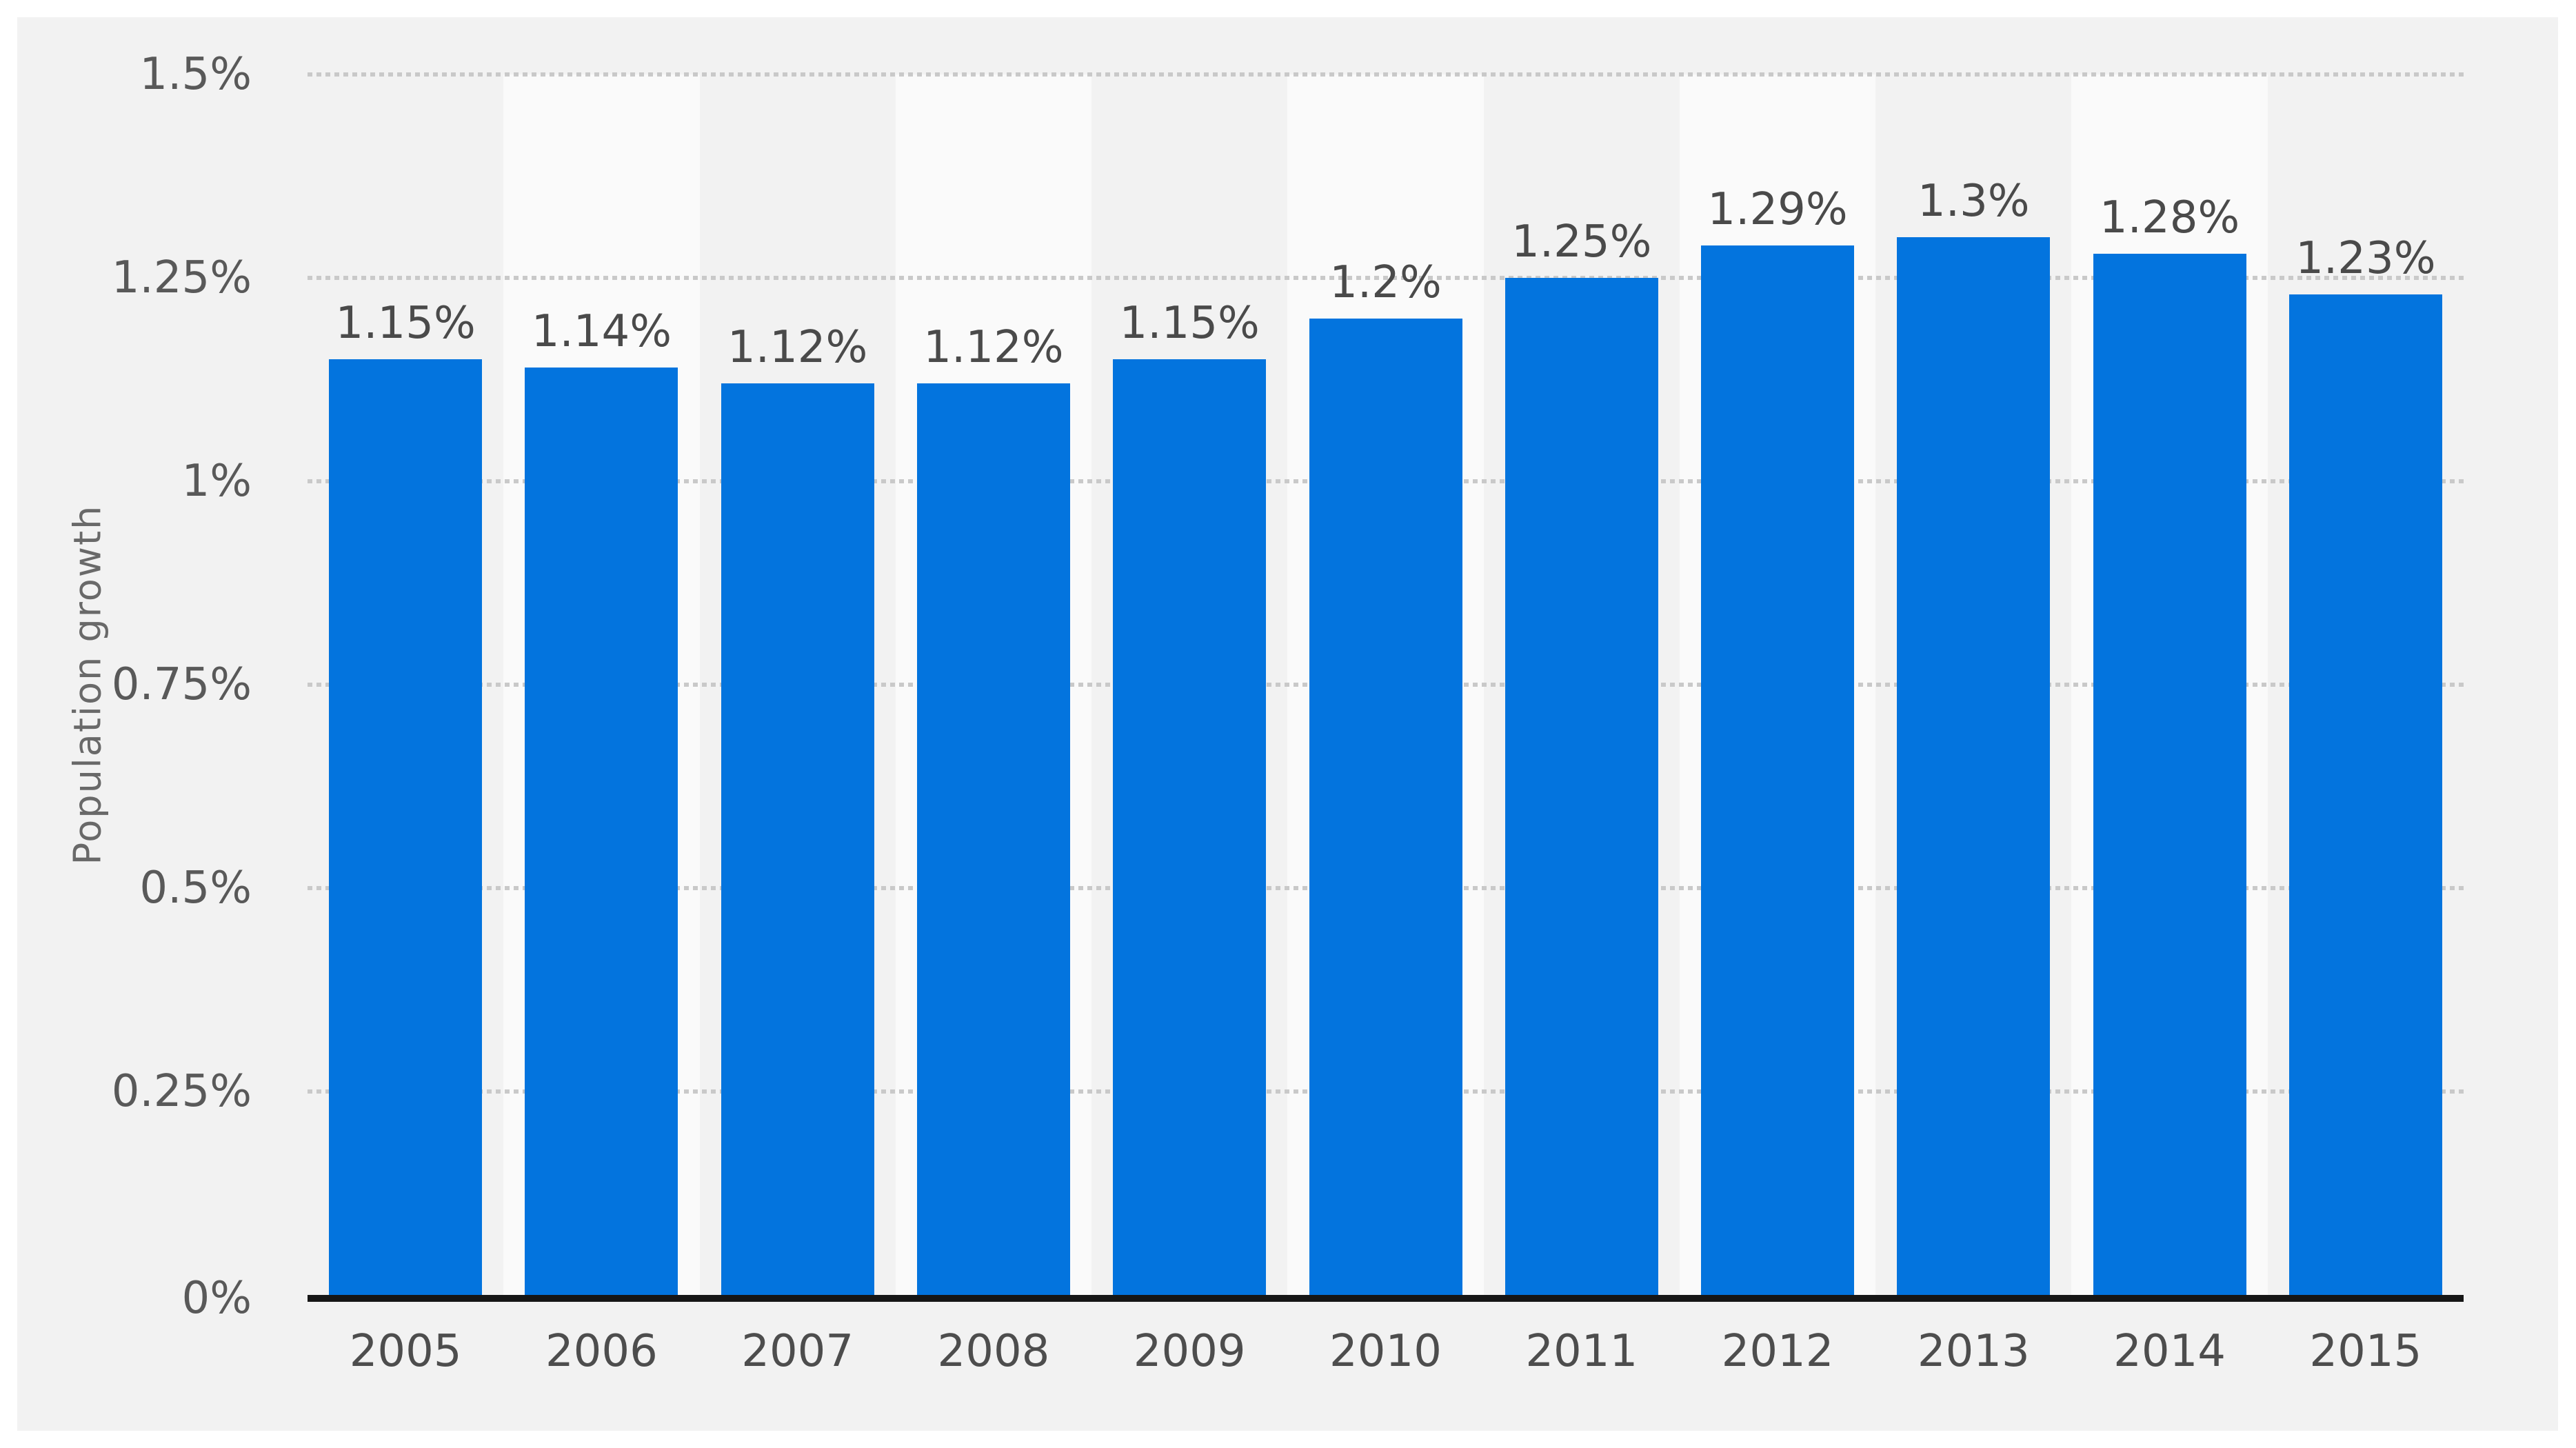 The height and width of the screenshot is (1448, 2576). I want to click on bar-value-label-2008: 1.12%, so click(993, 348).